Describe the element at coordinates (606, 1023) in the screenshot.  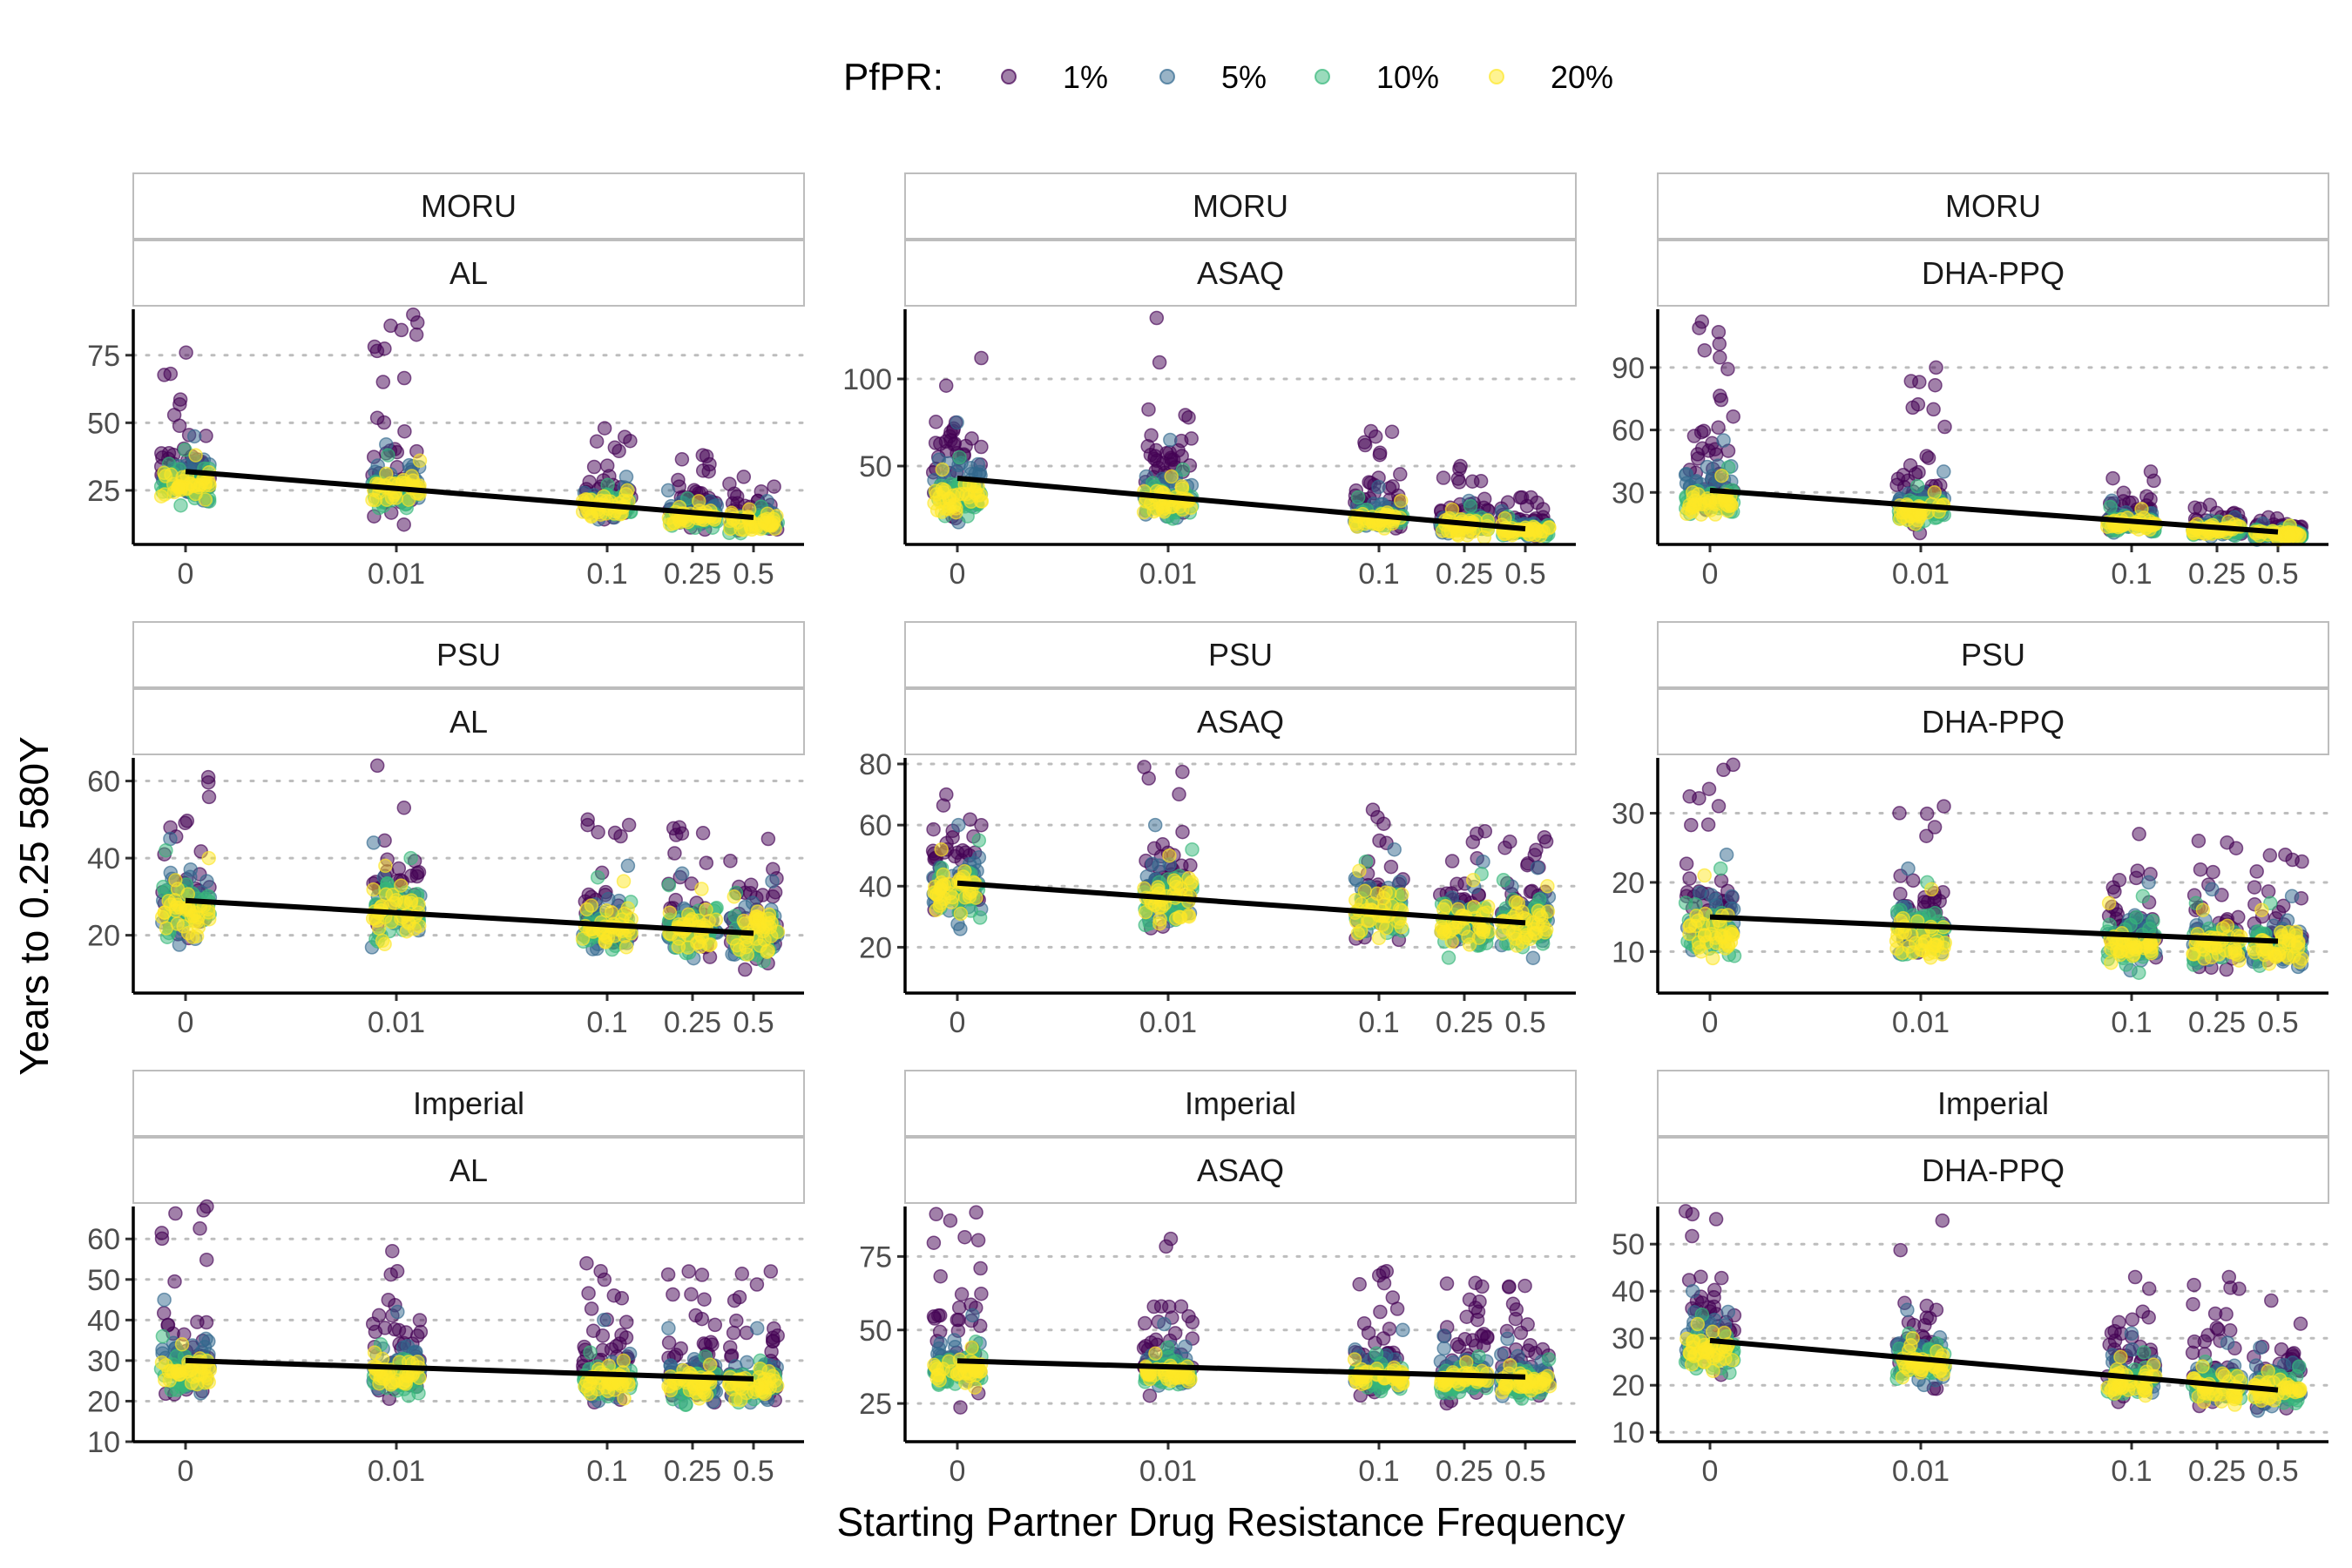
I see `x-tick-label: 0.1` at that location.